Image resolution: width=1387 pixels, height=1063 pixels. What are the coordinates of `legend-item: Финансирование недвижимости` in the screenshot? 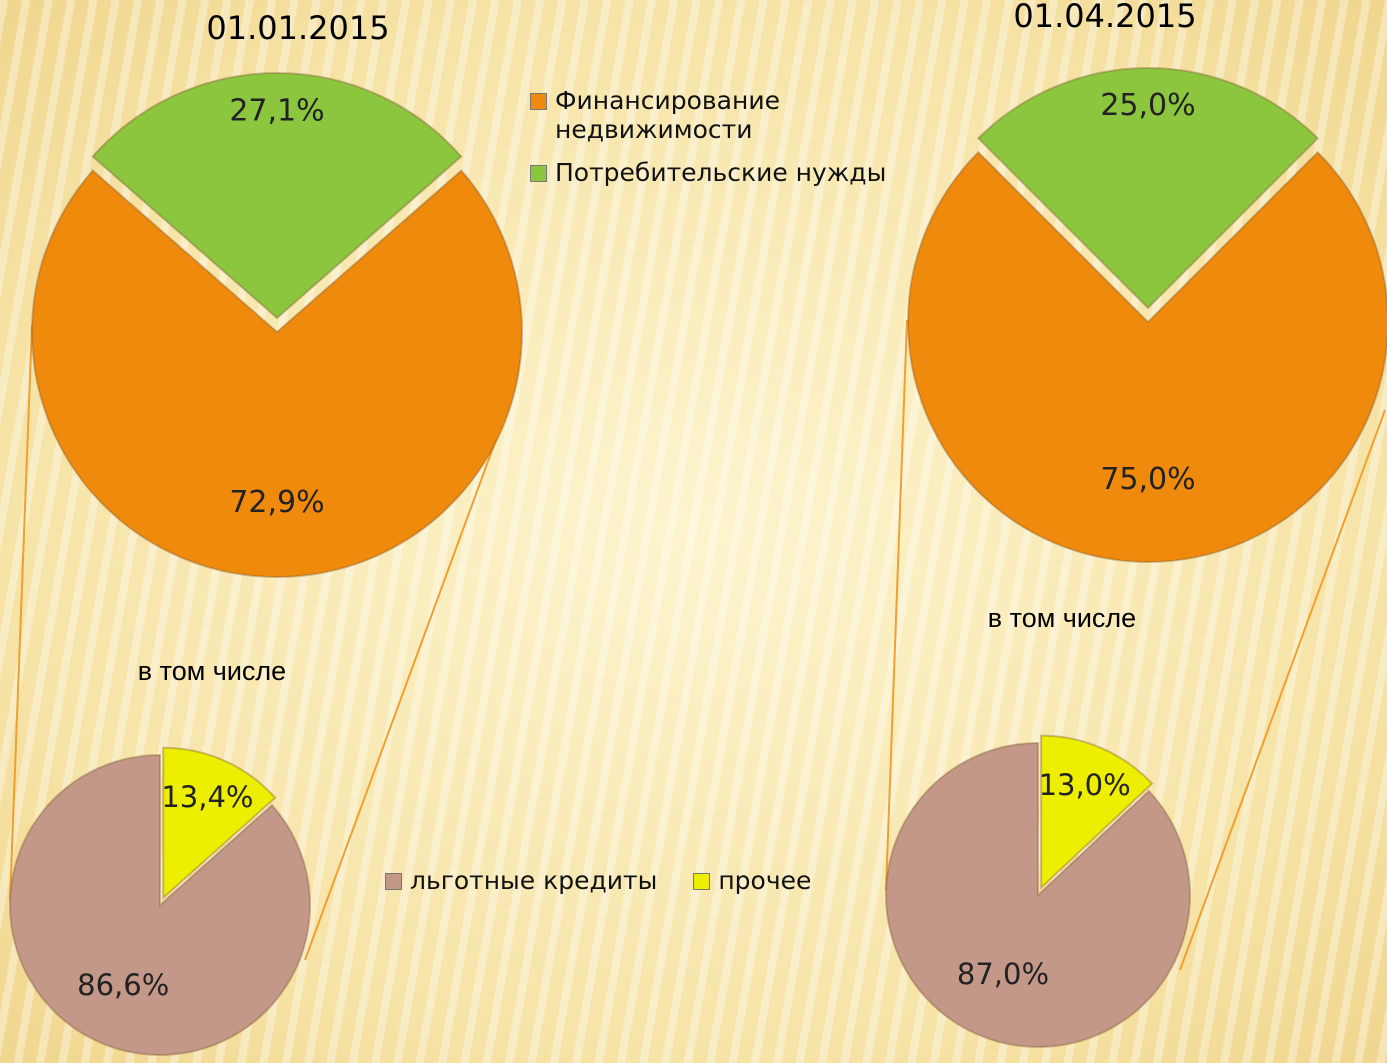 It's located at (720, 115).